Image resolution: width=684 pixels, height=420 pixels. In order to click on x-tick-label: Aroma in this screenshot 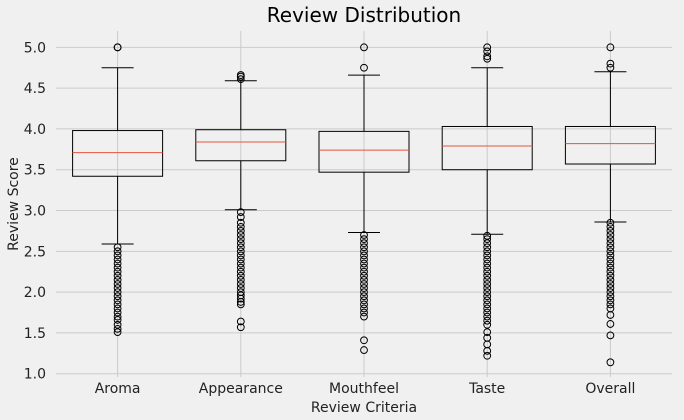, I will do `click(118, 389)`.